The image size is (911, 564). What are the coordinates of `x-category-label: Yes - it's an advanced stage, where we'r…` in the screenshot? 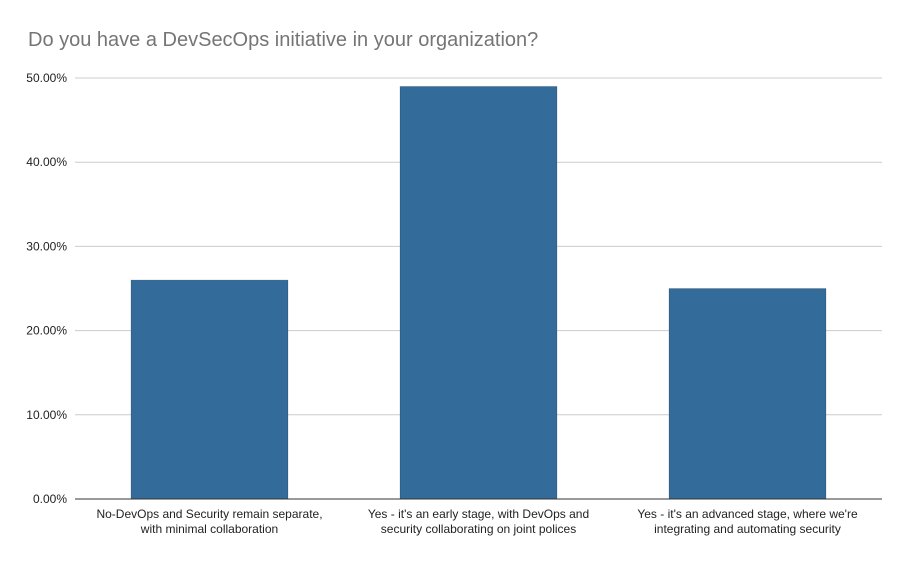 It's located at (747, 514).